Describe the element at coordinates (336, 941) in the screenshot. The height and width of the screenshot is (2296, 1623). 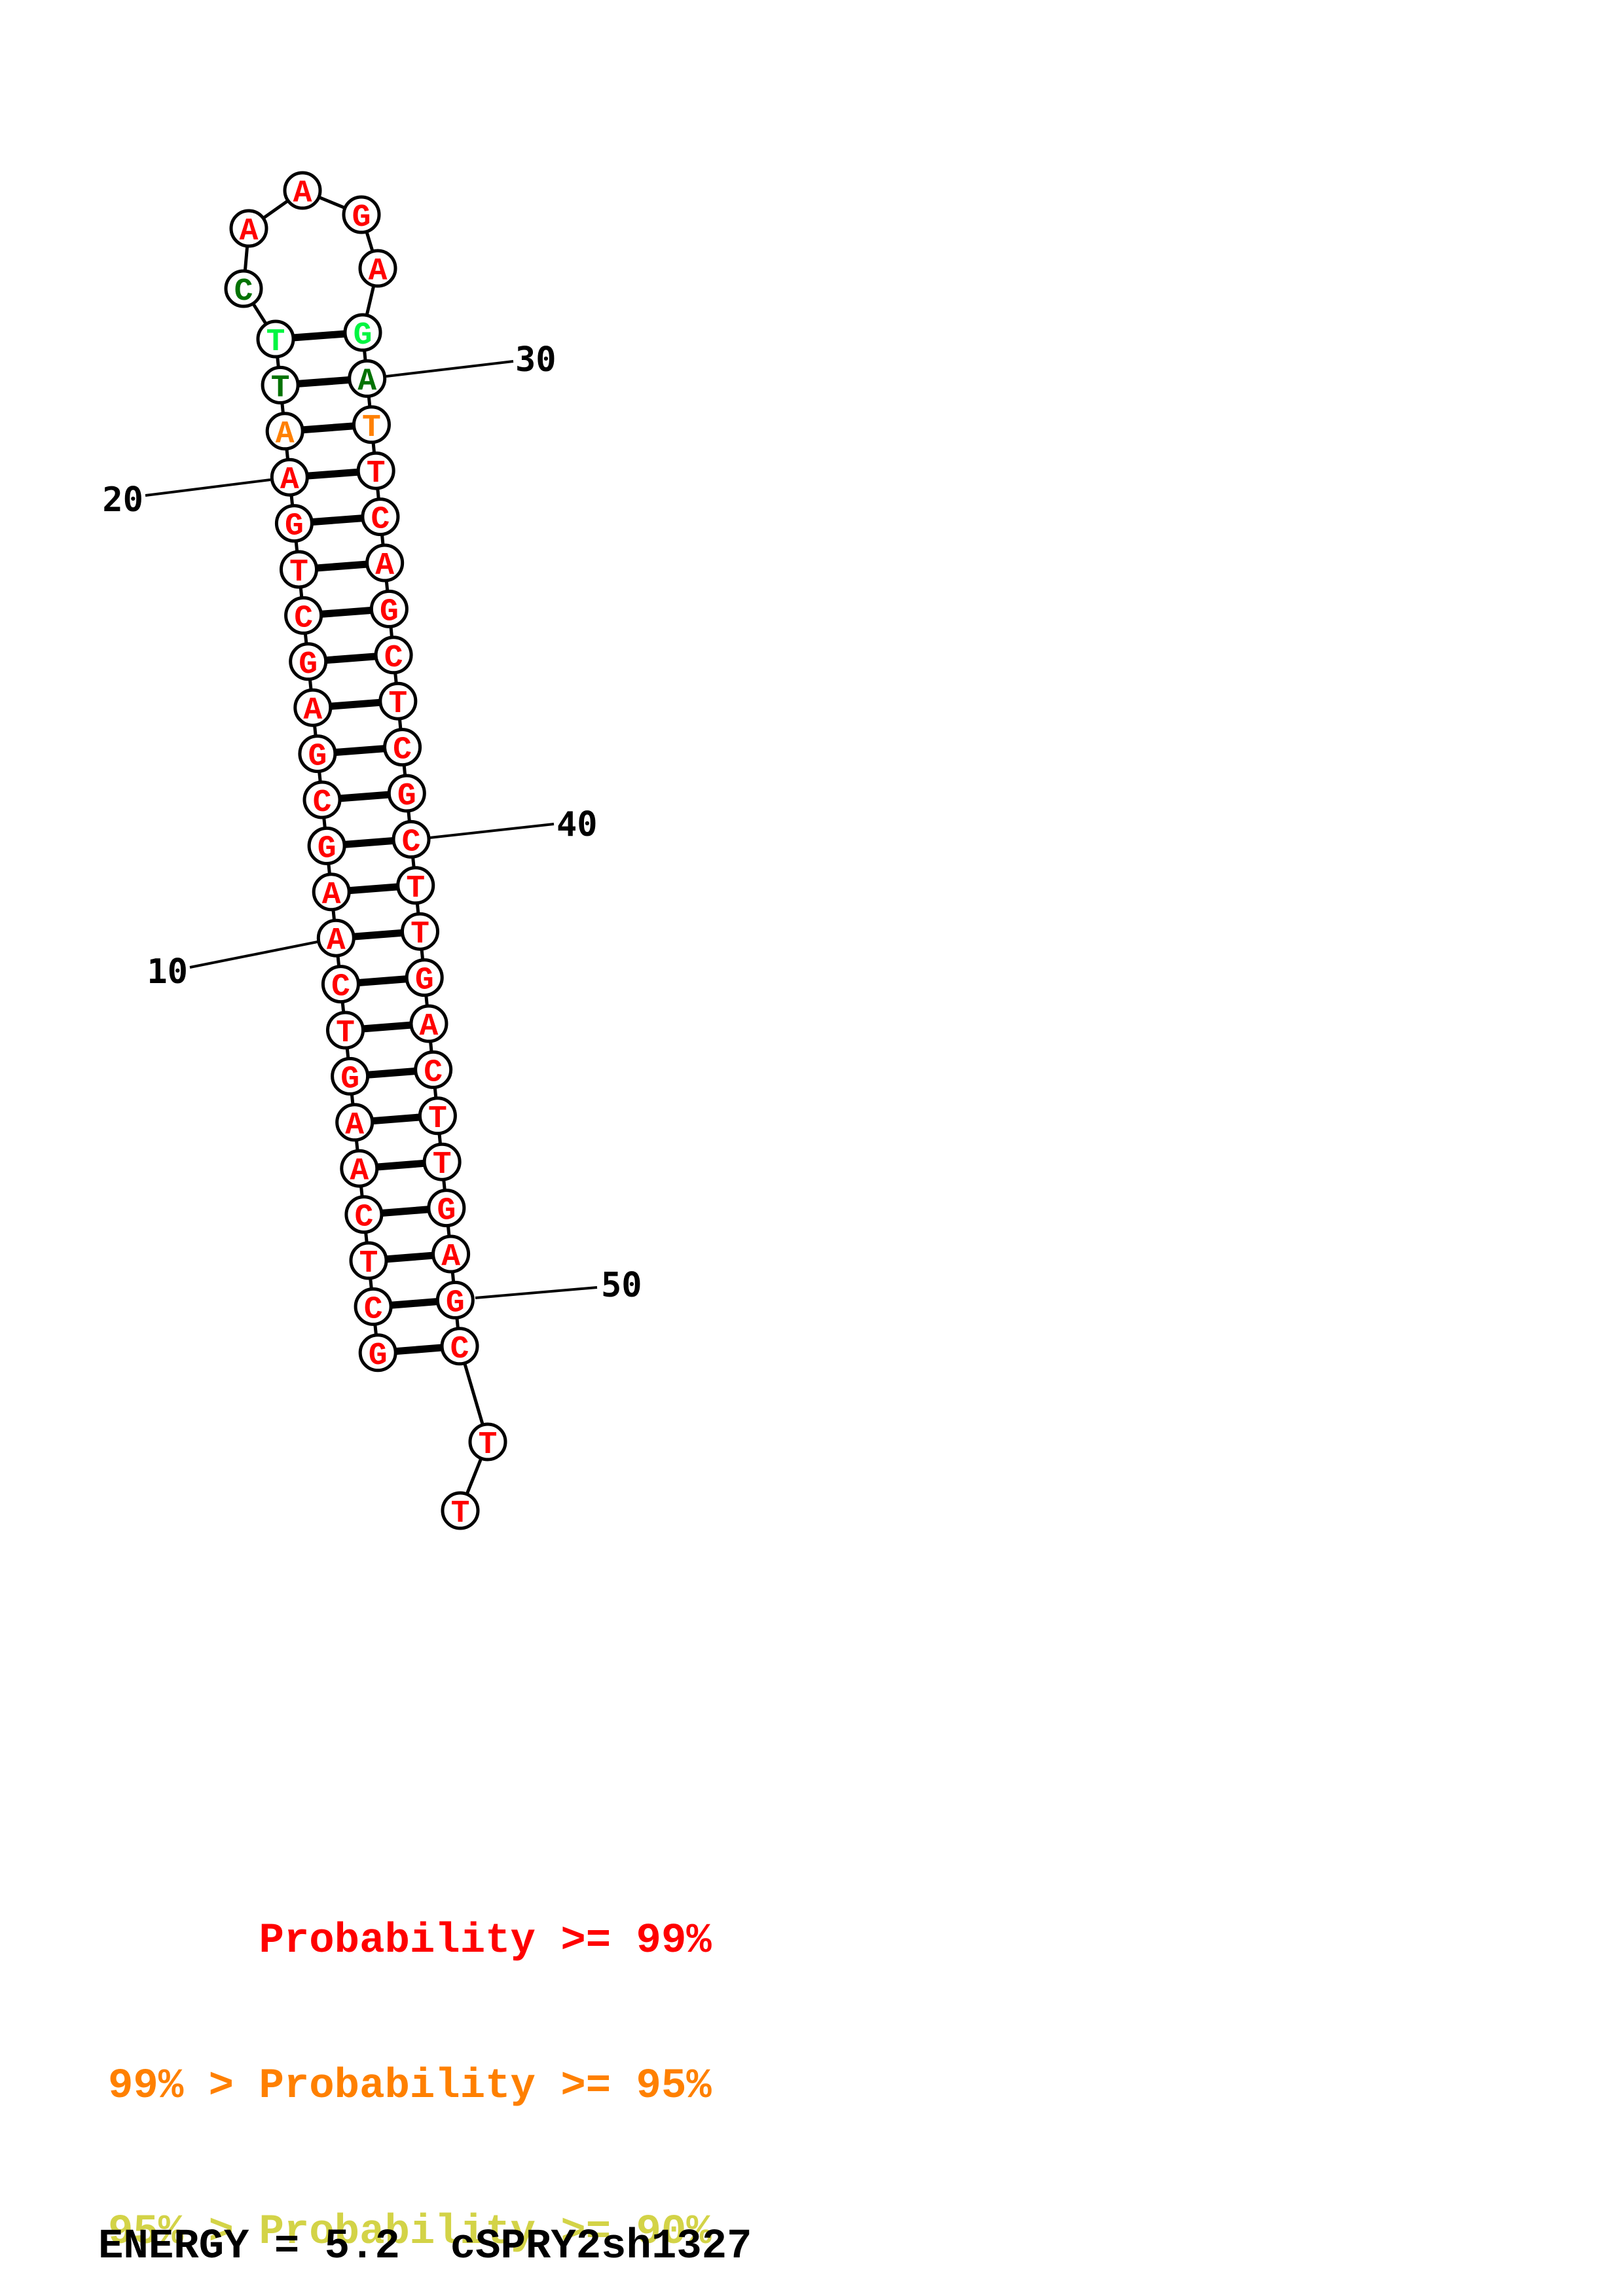
I see `base-letter-10-A: A` at that location.